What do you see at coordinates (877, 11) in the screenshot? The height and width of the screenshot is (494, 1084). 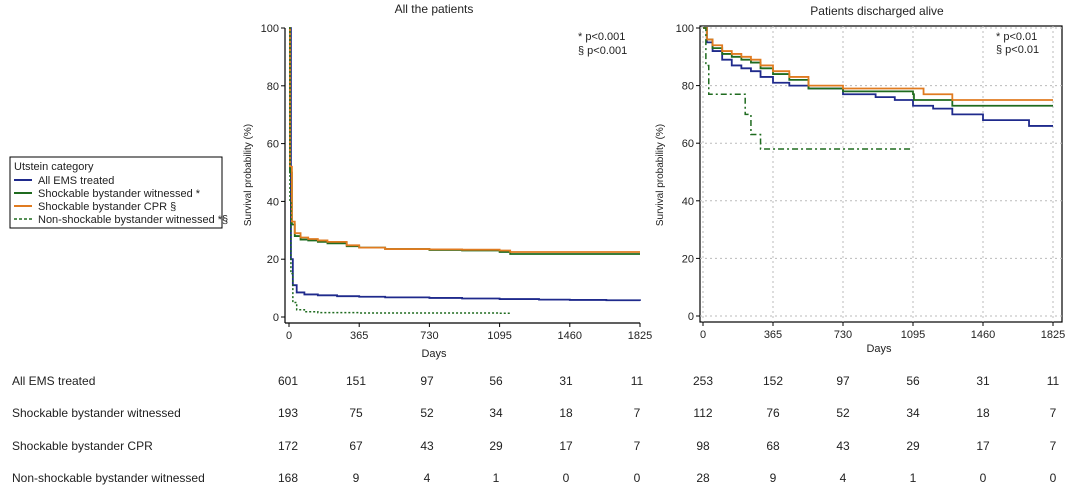 I see `chart-title-discharged-alive: Patients discharged alive` at bounding box center [877, 11].